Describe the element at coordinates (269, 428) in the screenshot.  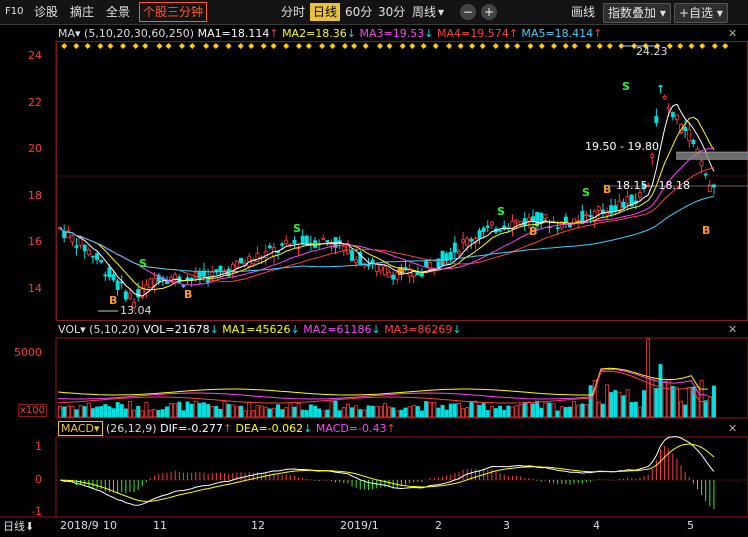
I see `macd-dea: DEA=-0.062` at that location.